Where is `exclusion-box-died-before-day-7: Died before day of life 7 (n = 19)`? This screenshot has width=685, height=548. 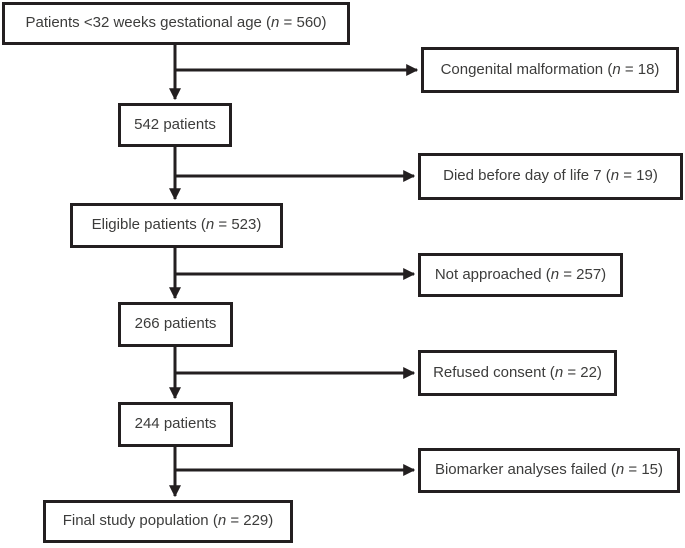 exclusion-box-died-before-day-7: Died before day of life 7 (n = 19) is located at coordinates (550, 176).